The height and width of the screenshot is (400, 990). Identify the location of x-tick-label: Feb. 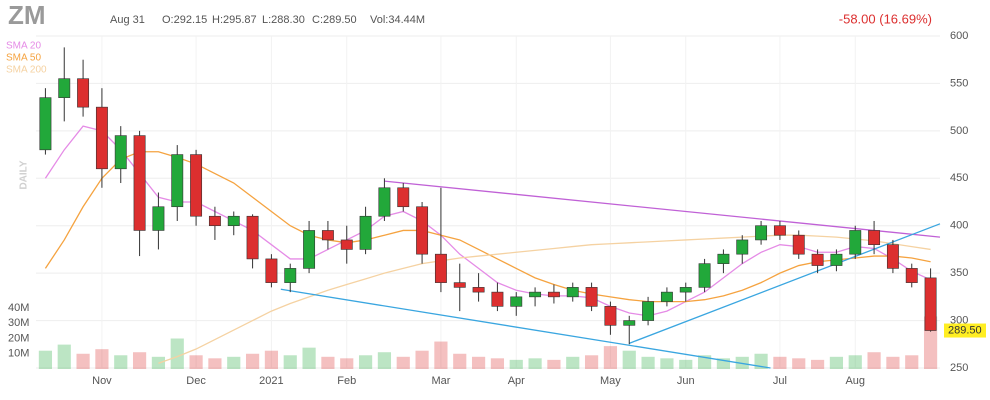
(346, 381).